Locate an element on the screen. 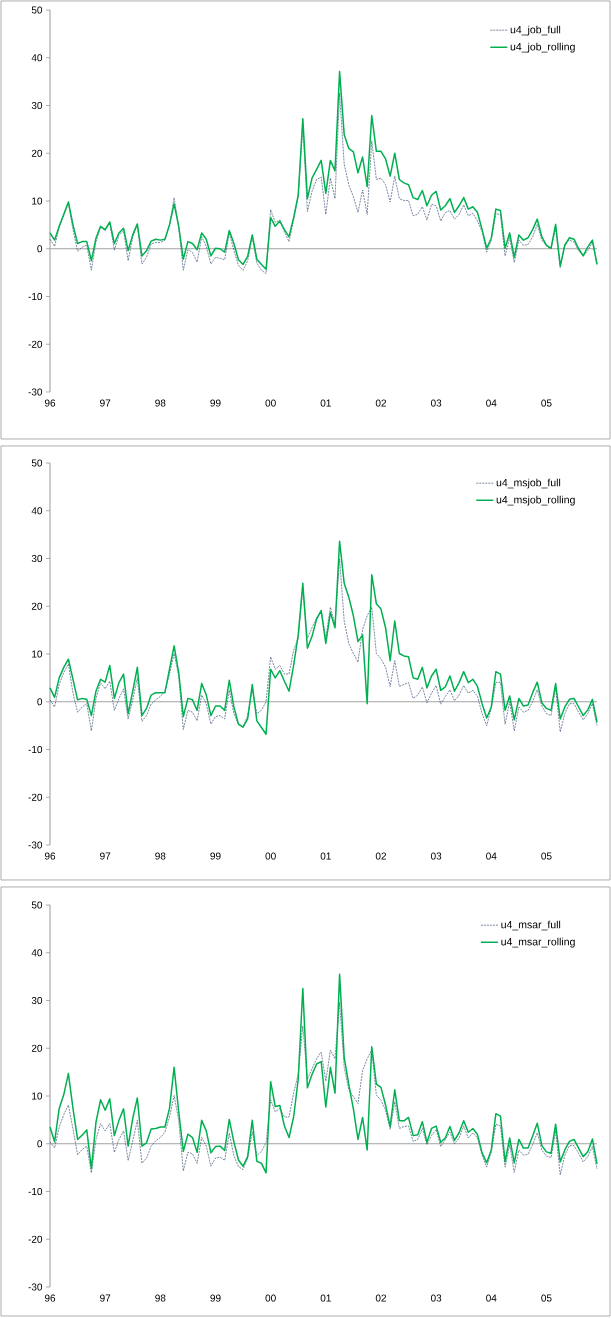 This screenshot has width=611, height=1318. legend-label: u4_msar_rolling is located at coordinates (538, 942).